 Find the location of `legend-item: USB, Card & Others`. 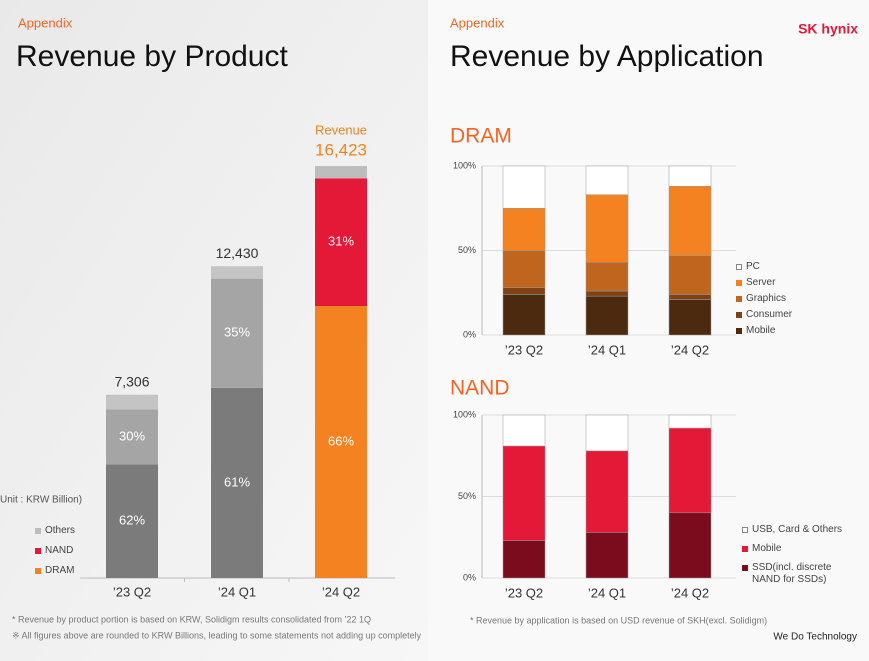

legend-item: USB, Card & Others is located at coordinates (802, 530).